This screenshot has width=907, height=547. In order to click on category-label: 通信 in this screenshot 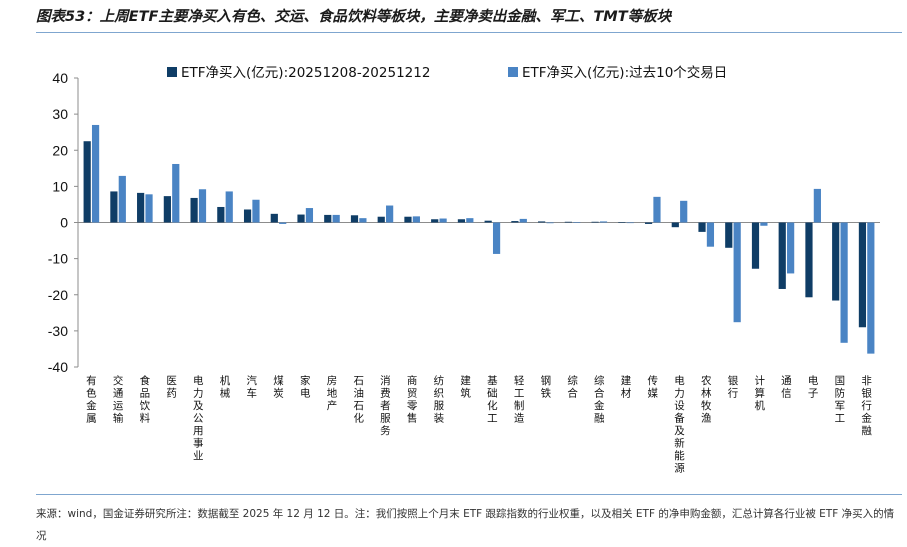, I will do `click(786, 387)`.